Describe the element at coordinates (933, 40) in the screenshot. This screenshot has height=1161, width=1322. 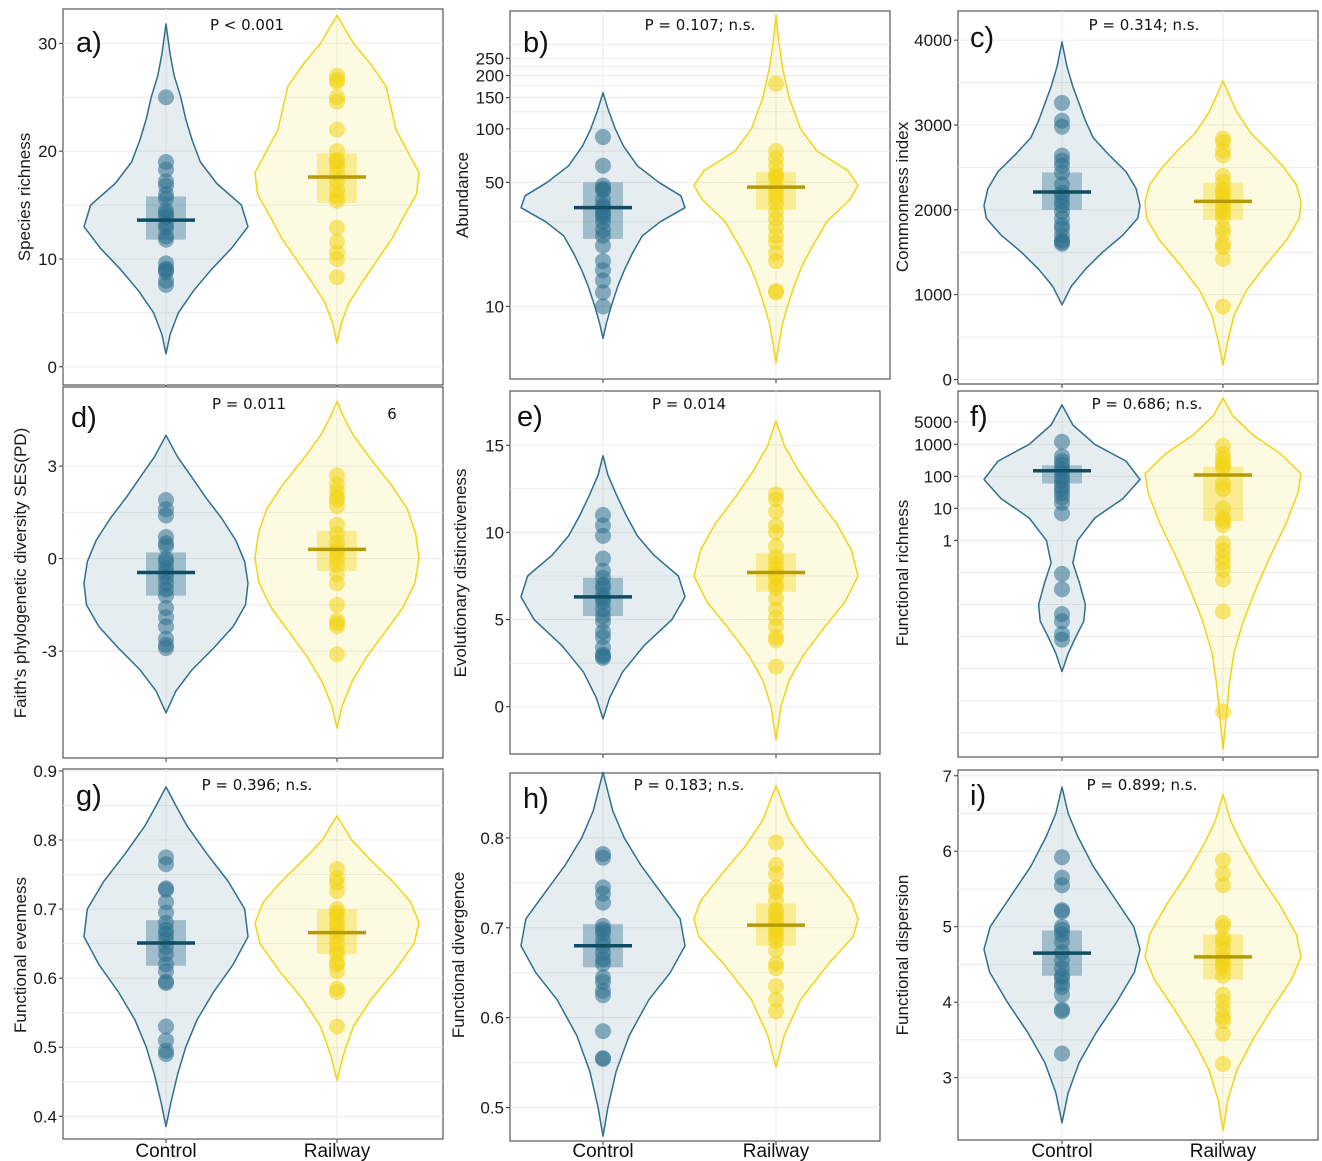
I see `y-tick-label: 4000` at that location.